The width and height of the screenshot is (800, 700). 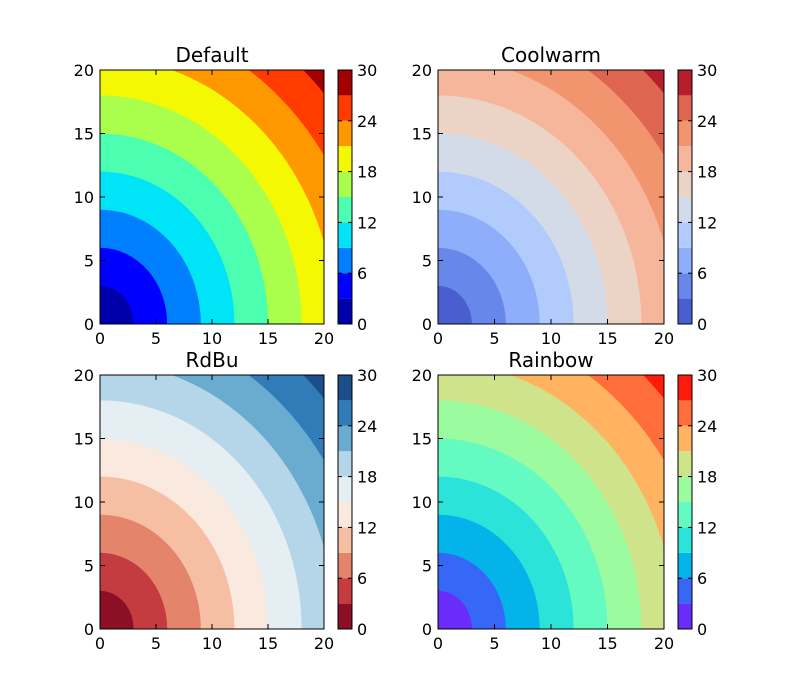 I want to click on subplot-title: Default, so click(x=211, y=55).